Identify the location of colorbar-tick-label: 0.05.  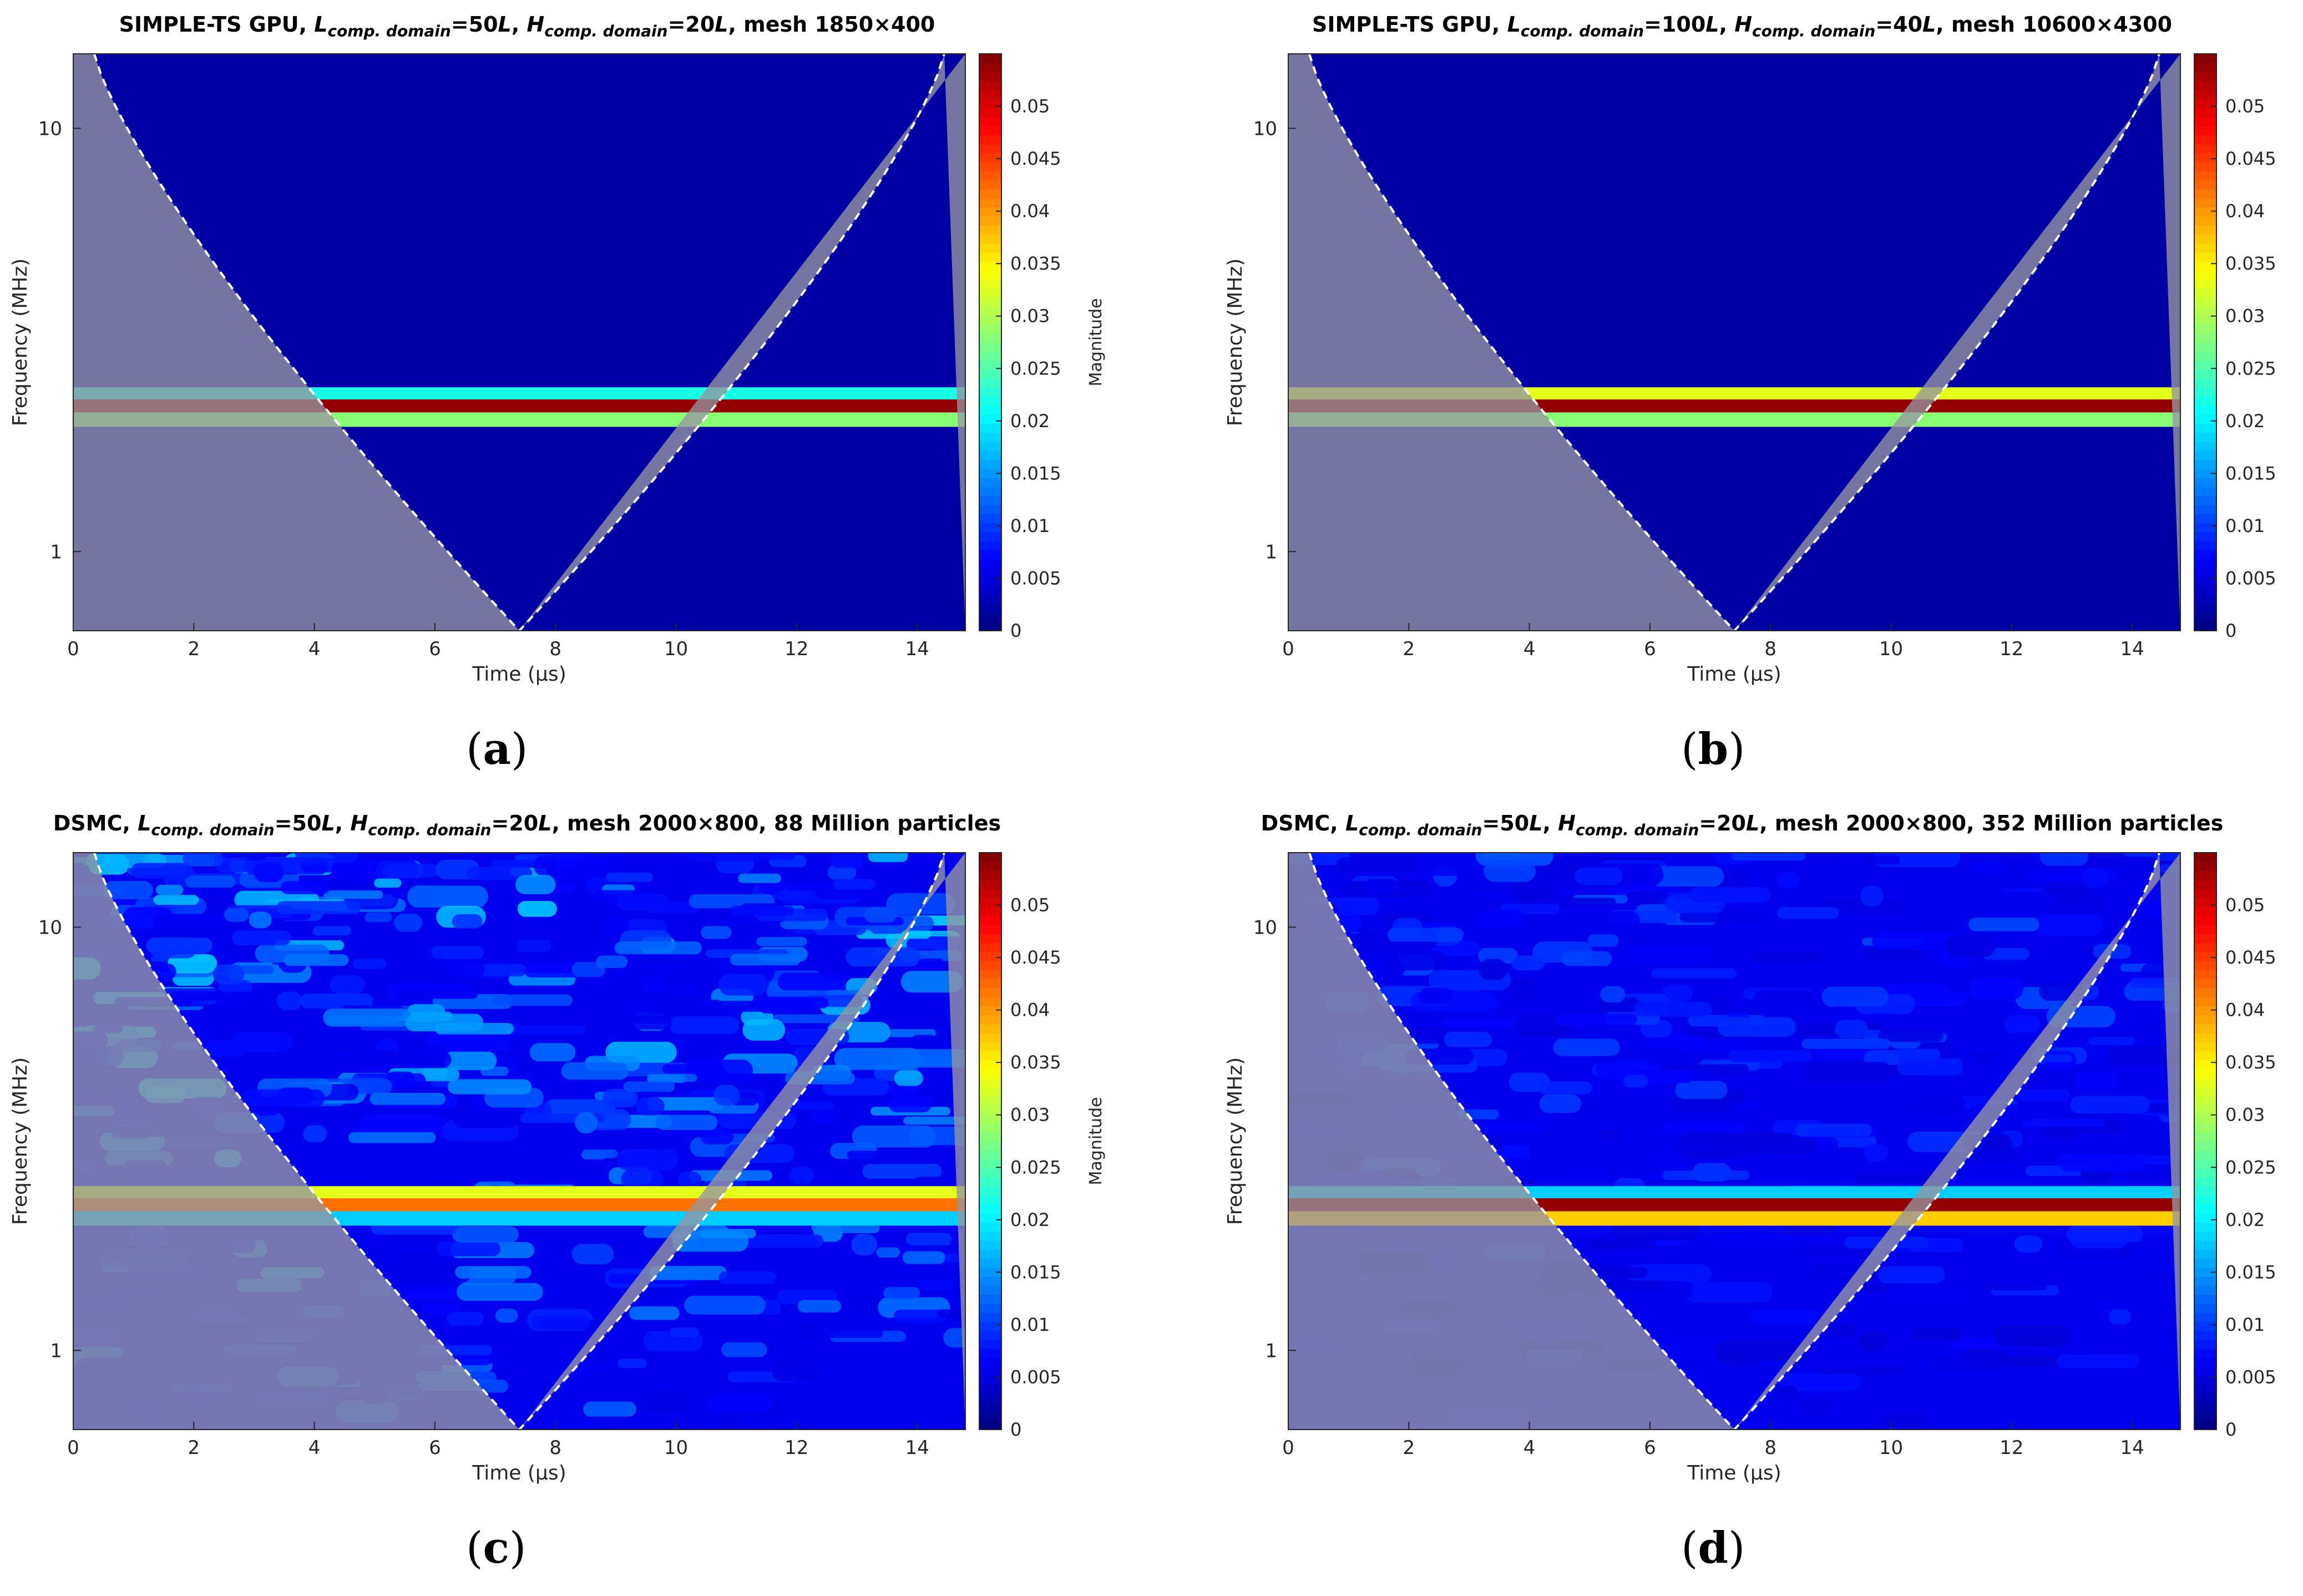
(1030, 106).